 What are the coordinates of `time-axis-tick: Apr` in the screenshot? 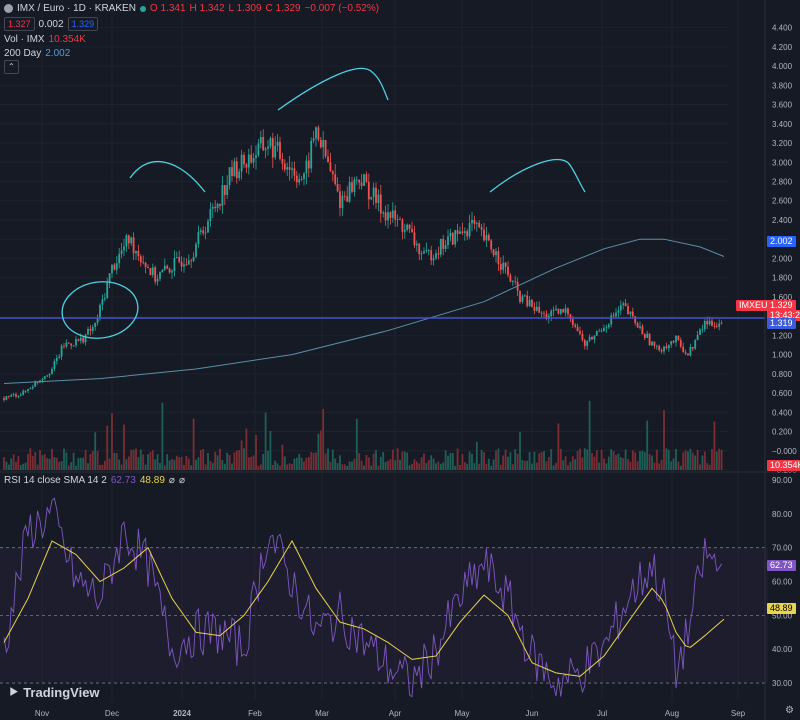 It's located at (395, 713).